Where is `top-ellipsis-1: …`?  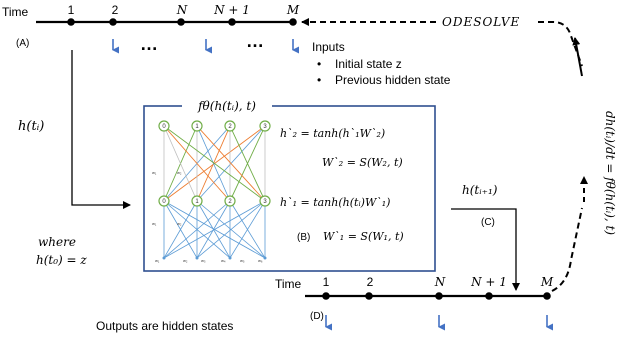
top-ellipsis-1: … is located at coordinates (149, 44).